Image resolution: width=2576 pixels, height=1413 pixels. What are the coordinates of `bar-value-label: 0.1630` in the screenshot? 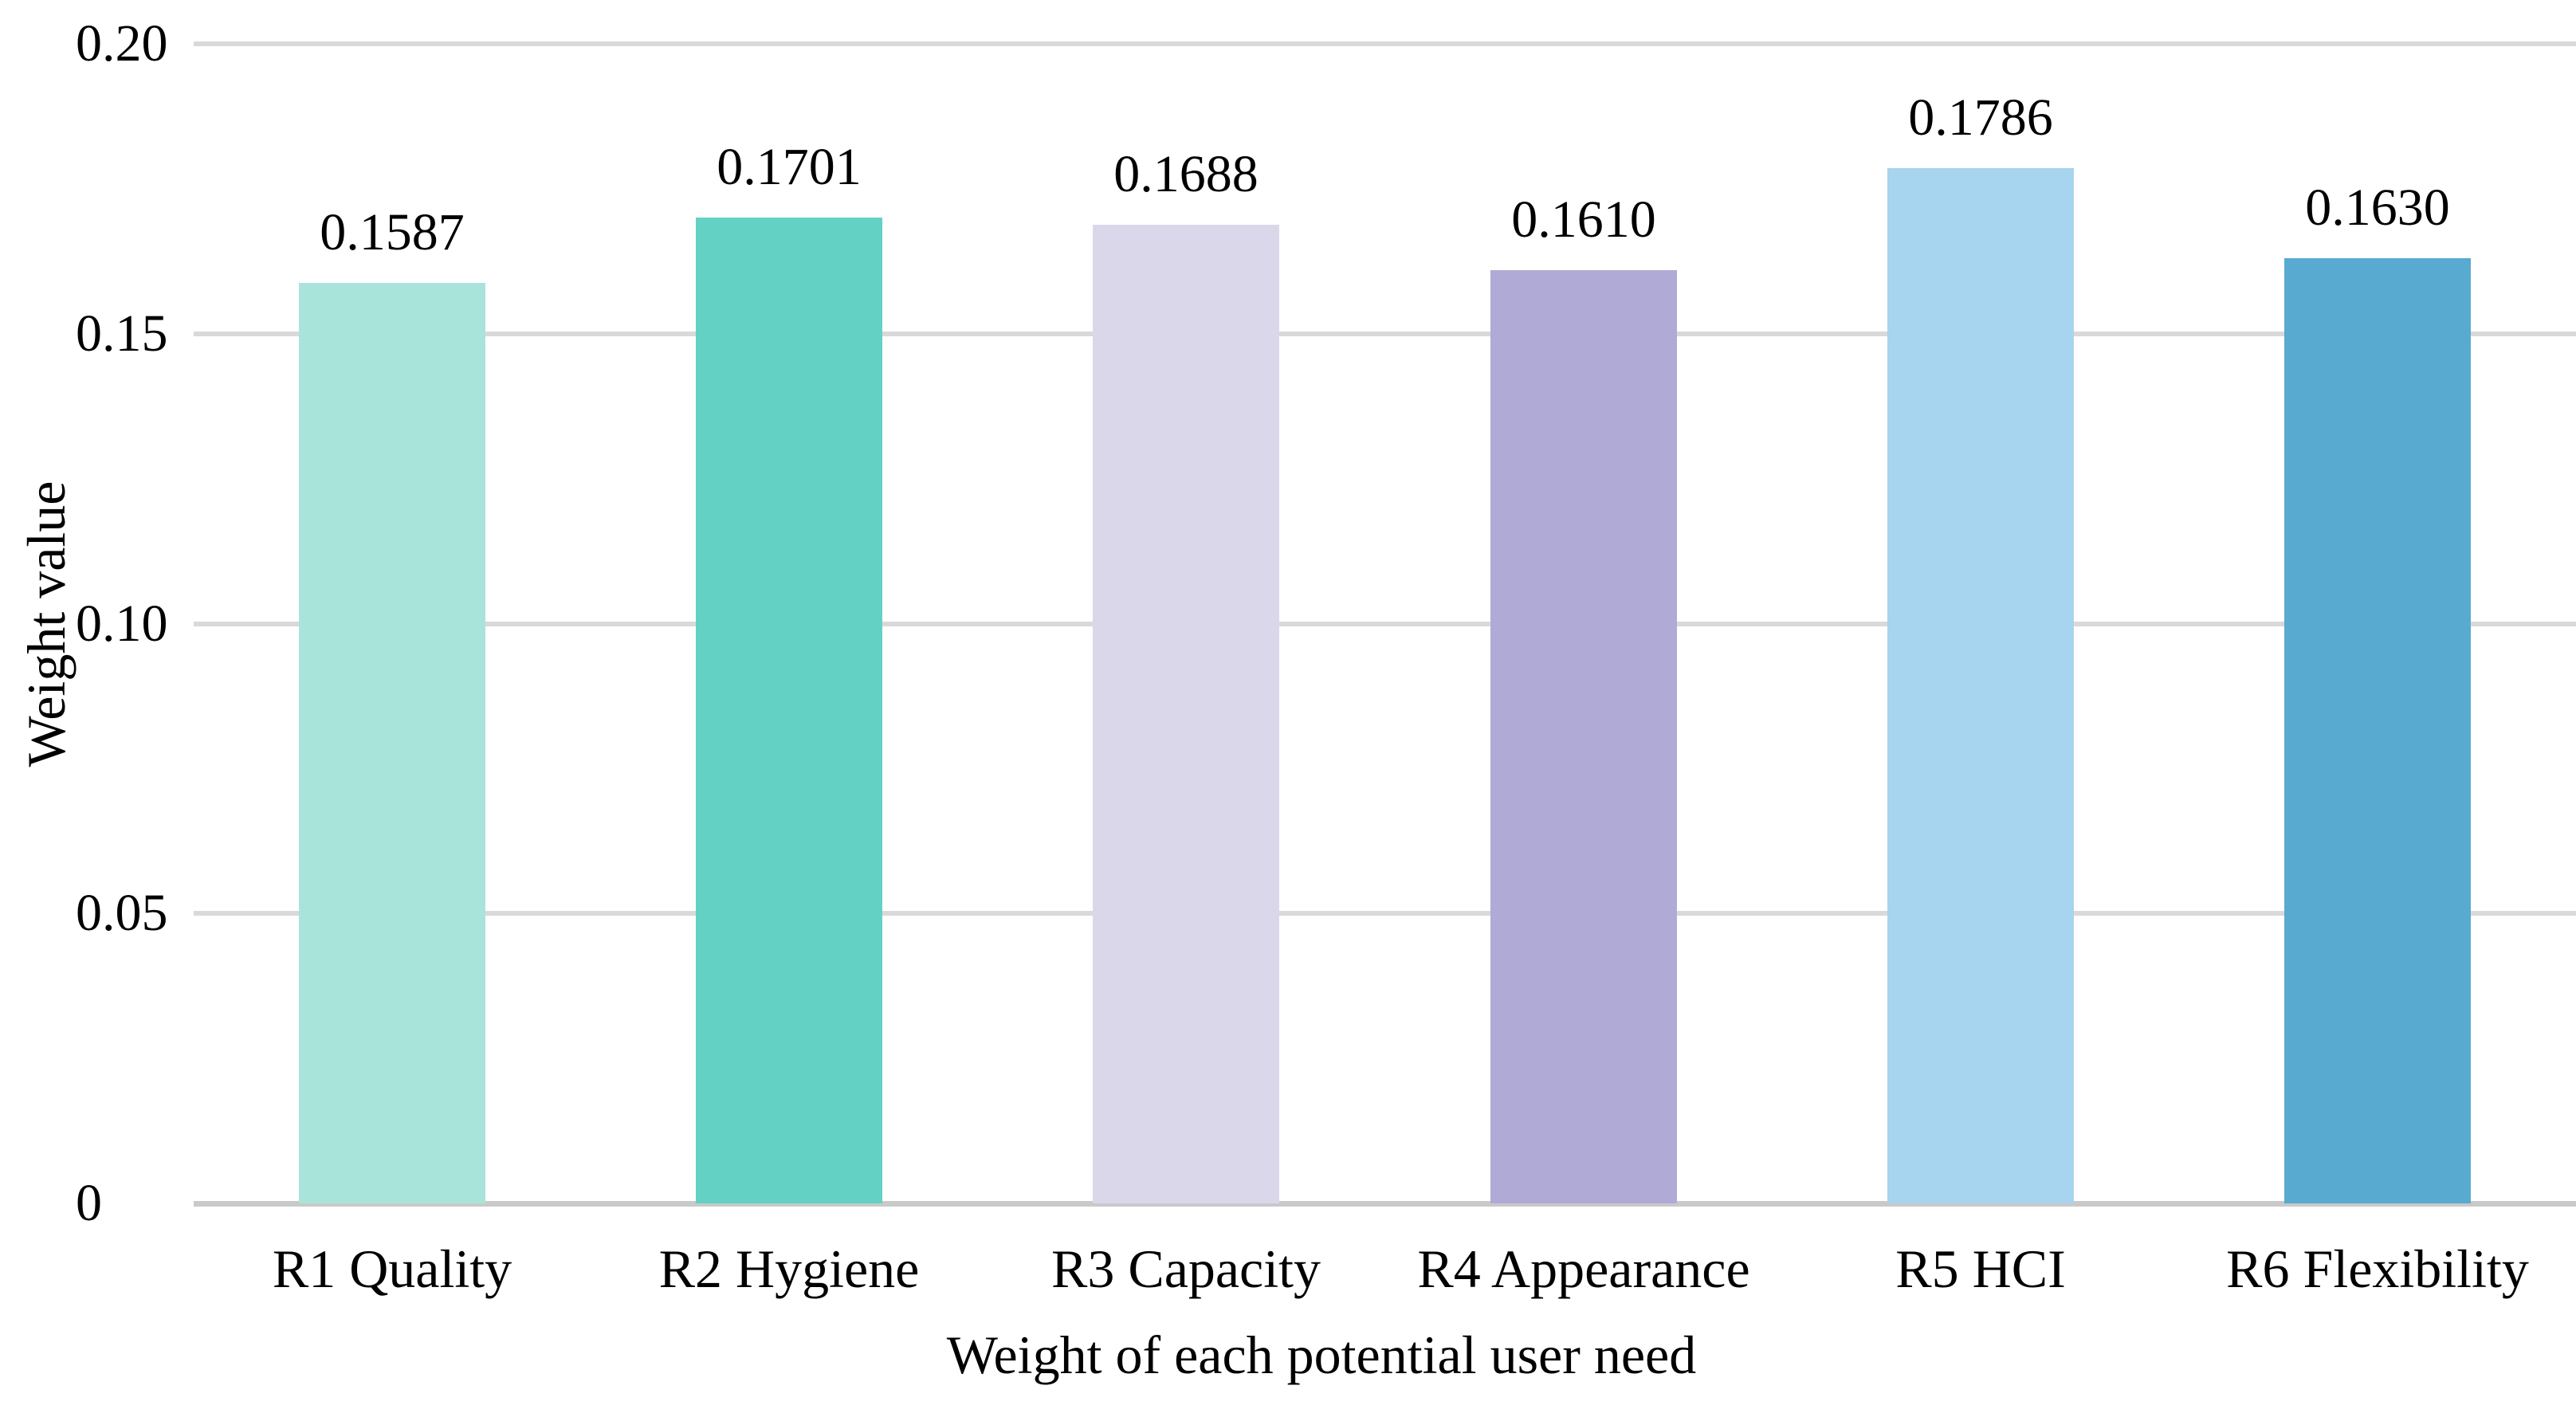 It's located at (2377, 208).